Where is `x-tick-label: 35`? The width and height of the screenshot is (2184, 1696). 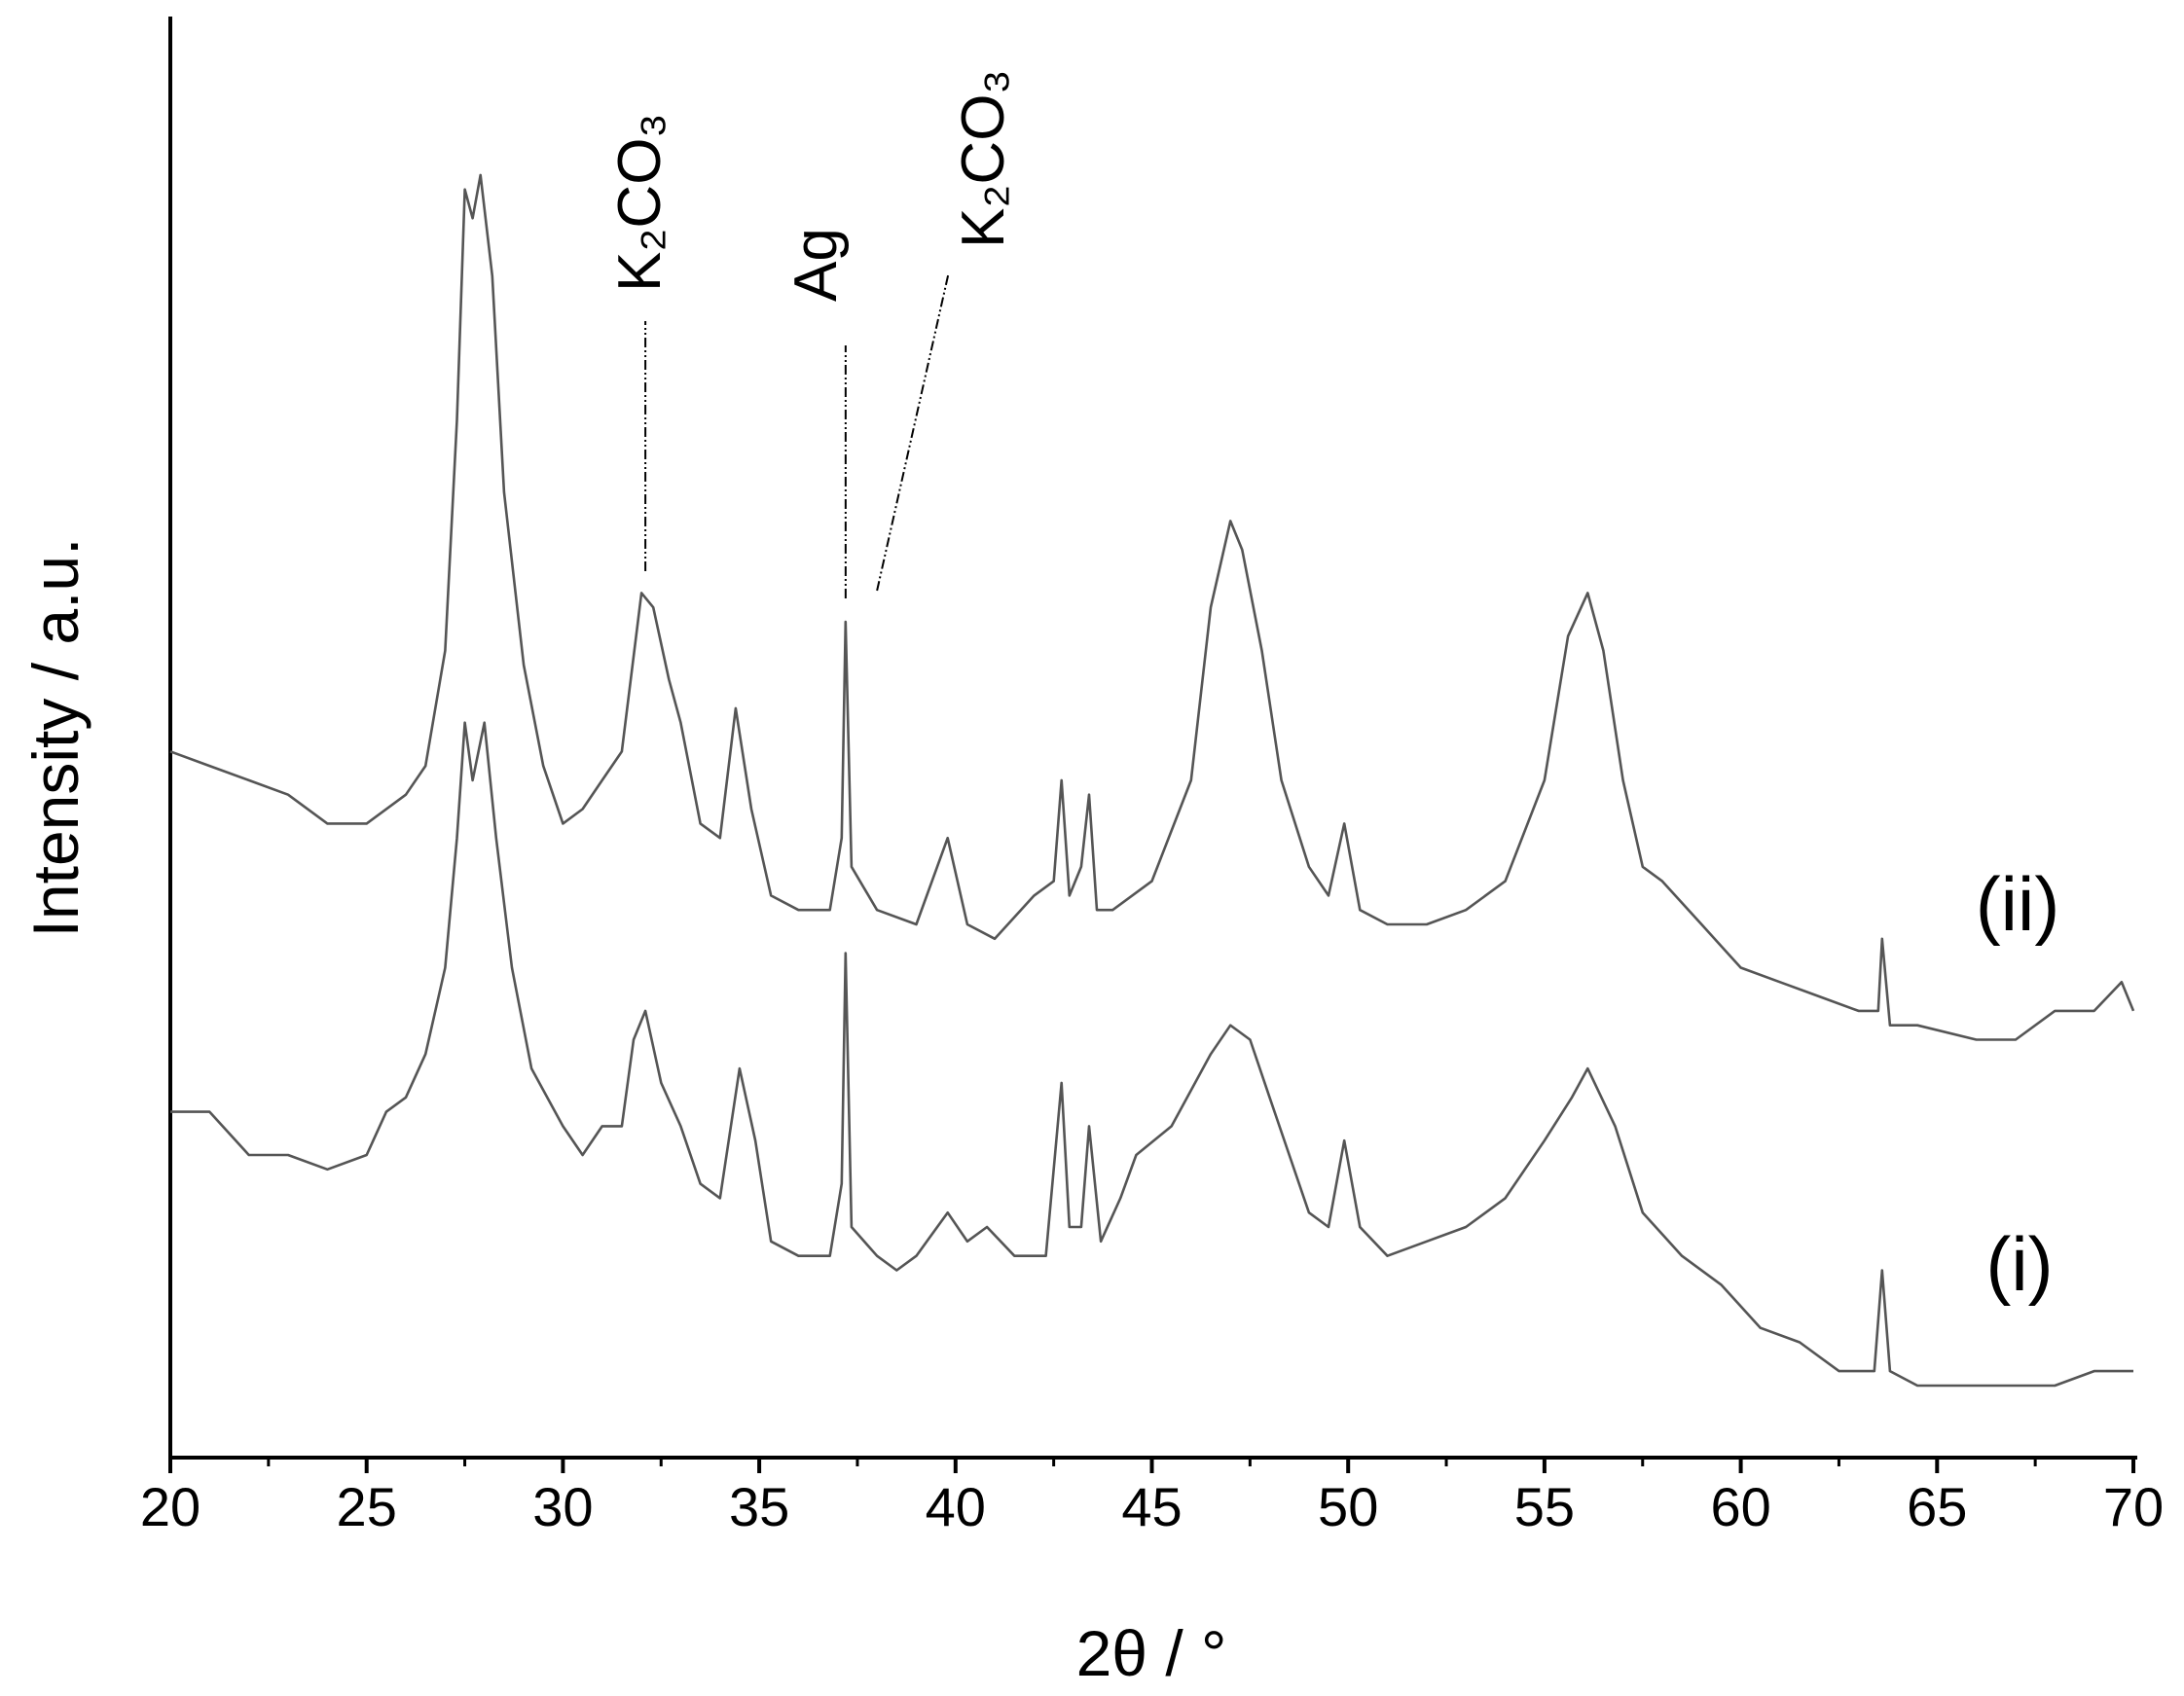
x-tick-label: 35 is located at coordinates (759, 1506).